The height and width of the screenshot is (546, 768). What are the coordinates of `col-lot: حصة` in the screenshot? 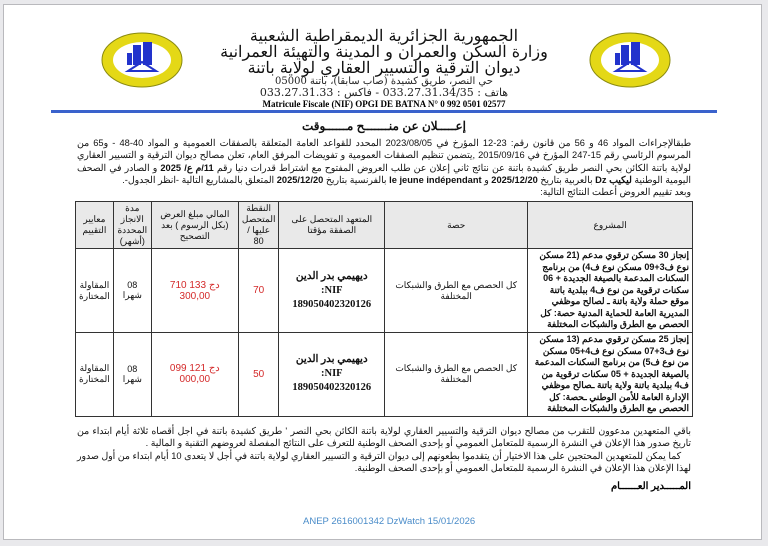 It's located at (456, 225).